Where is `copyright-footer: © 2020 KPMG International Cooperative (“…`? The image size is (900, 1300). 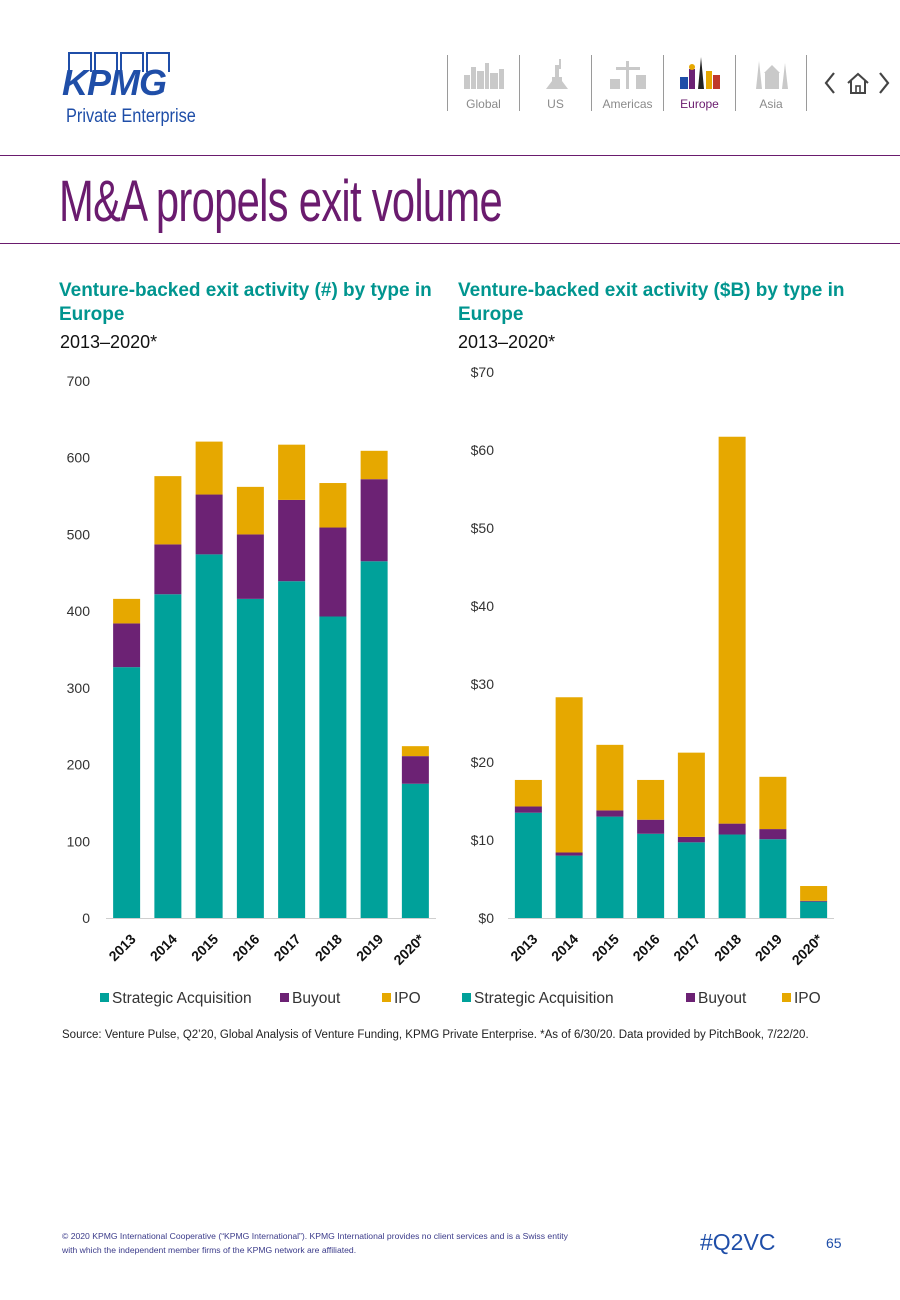
copyright-footer: © 2020 KPMG International Cooperative (“… is located at coordinates (315, 1243).